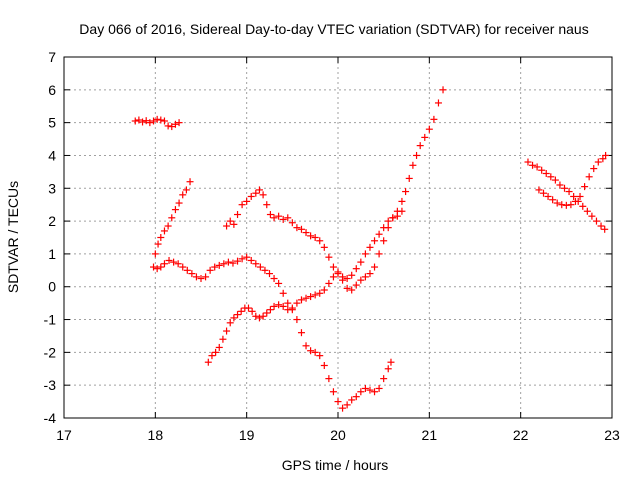 The image size is (640, 480). What do you see at coordinates (52, 57) in the screenshot?
I see `y-tick-label: 7` at bounding box center [52, 57].